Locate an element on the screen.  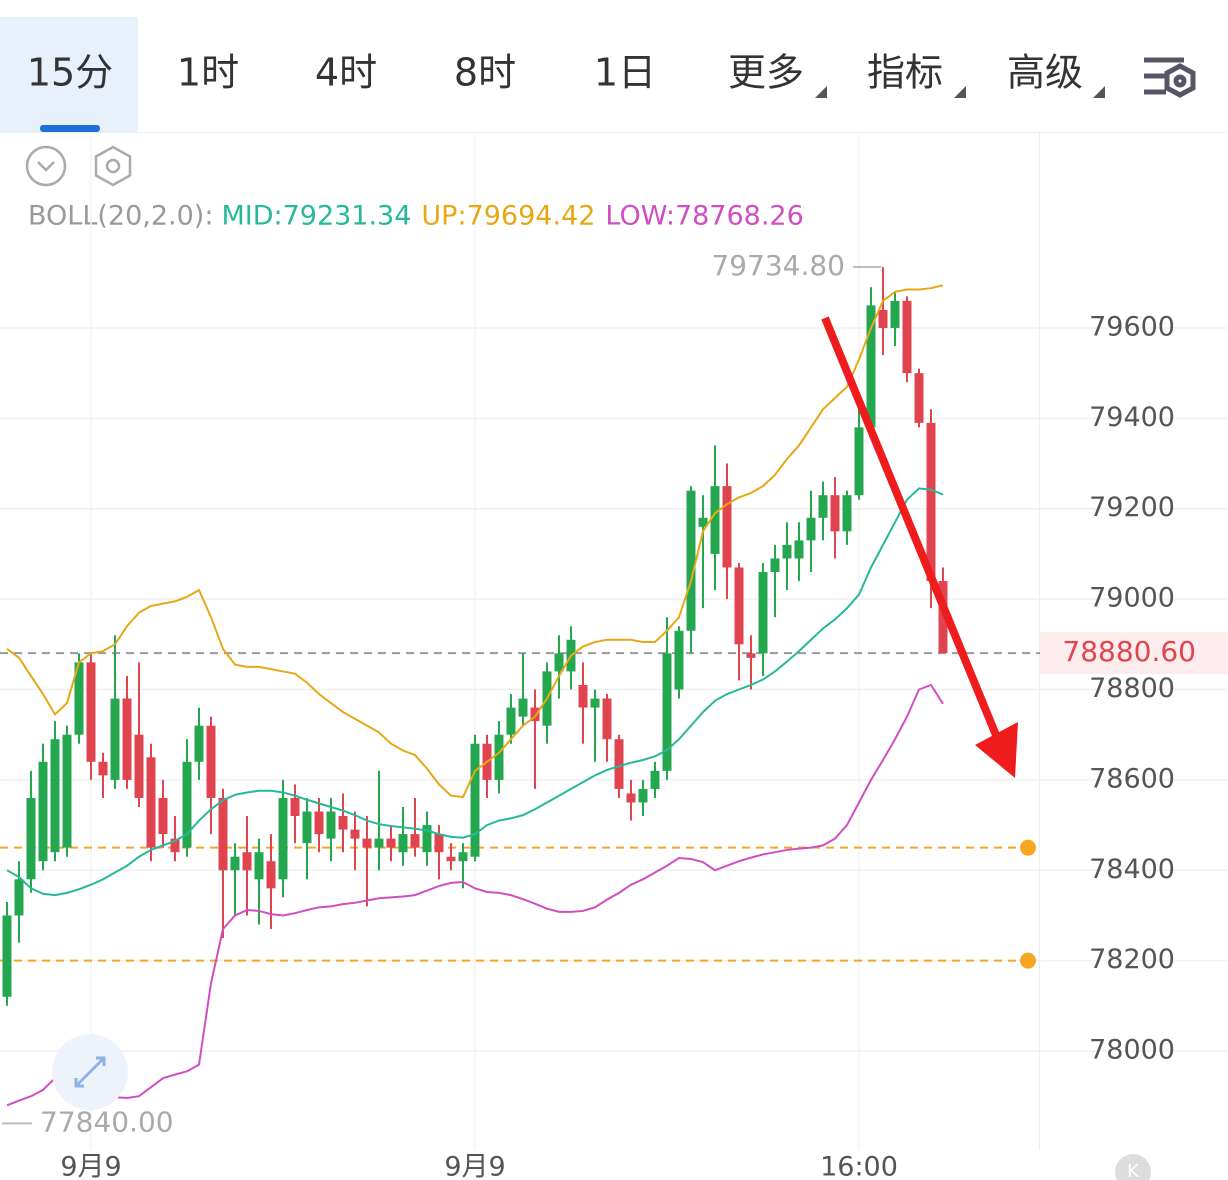
tab: 15分 is located at coordinates (70, 73).